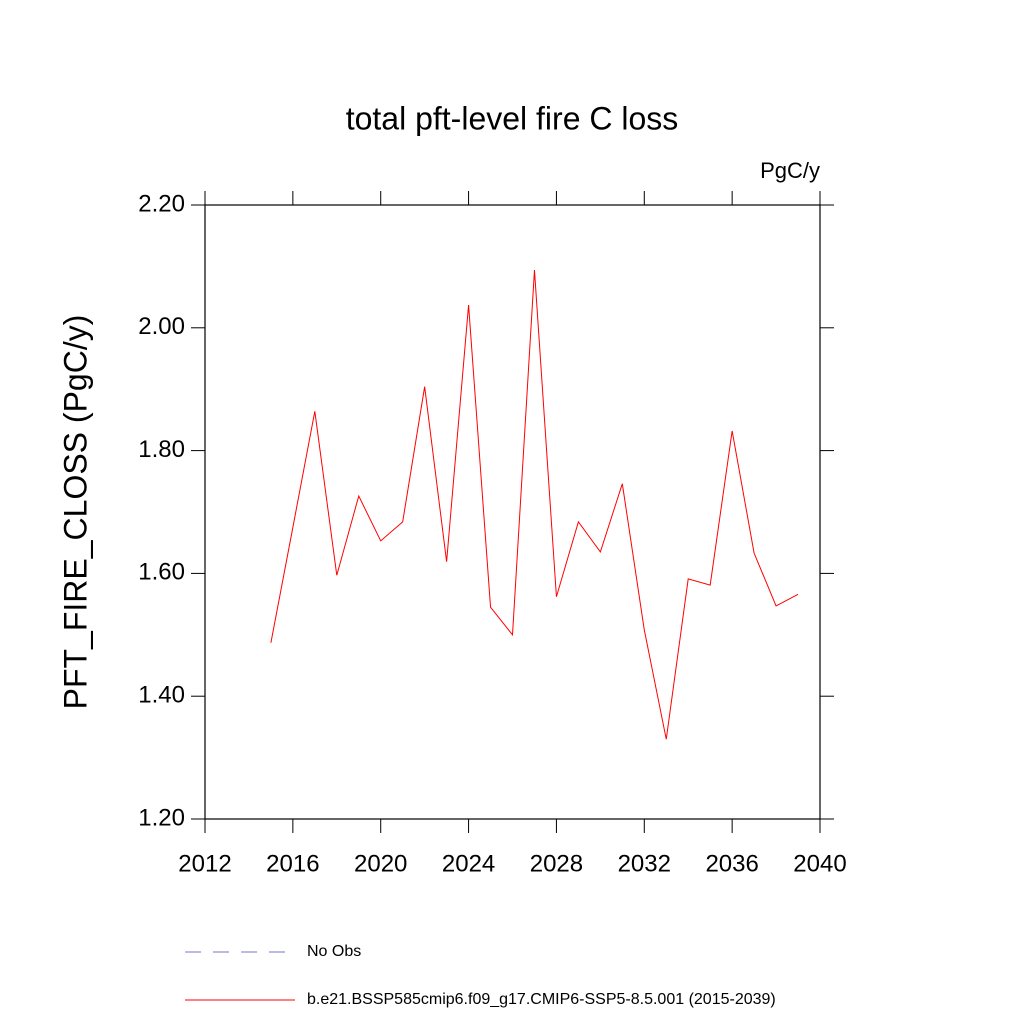 The image size is (1024, 1024). Describe the element at coordinates (790, 170) in the screenshot. I see `units-label: PgC/y` at that location.